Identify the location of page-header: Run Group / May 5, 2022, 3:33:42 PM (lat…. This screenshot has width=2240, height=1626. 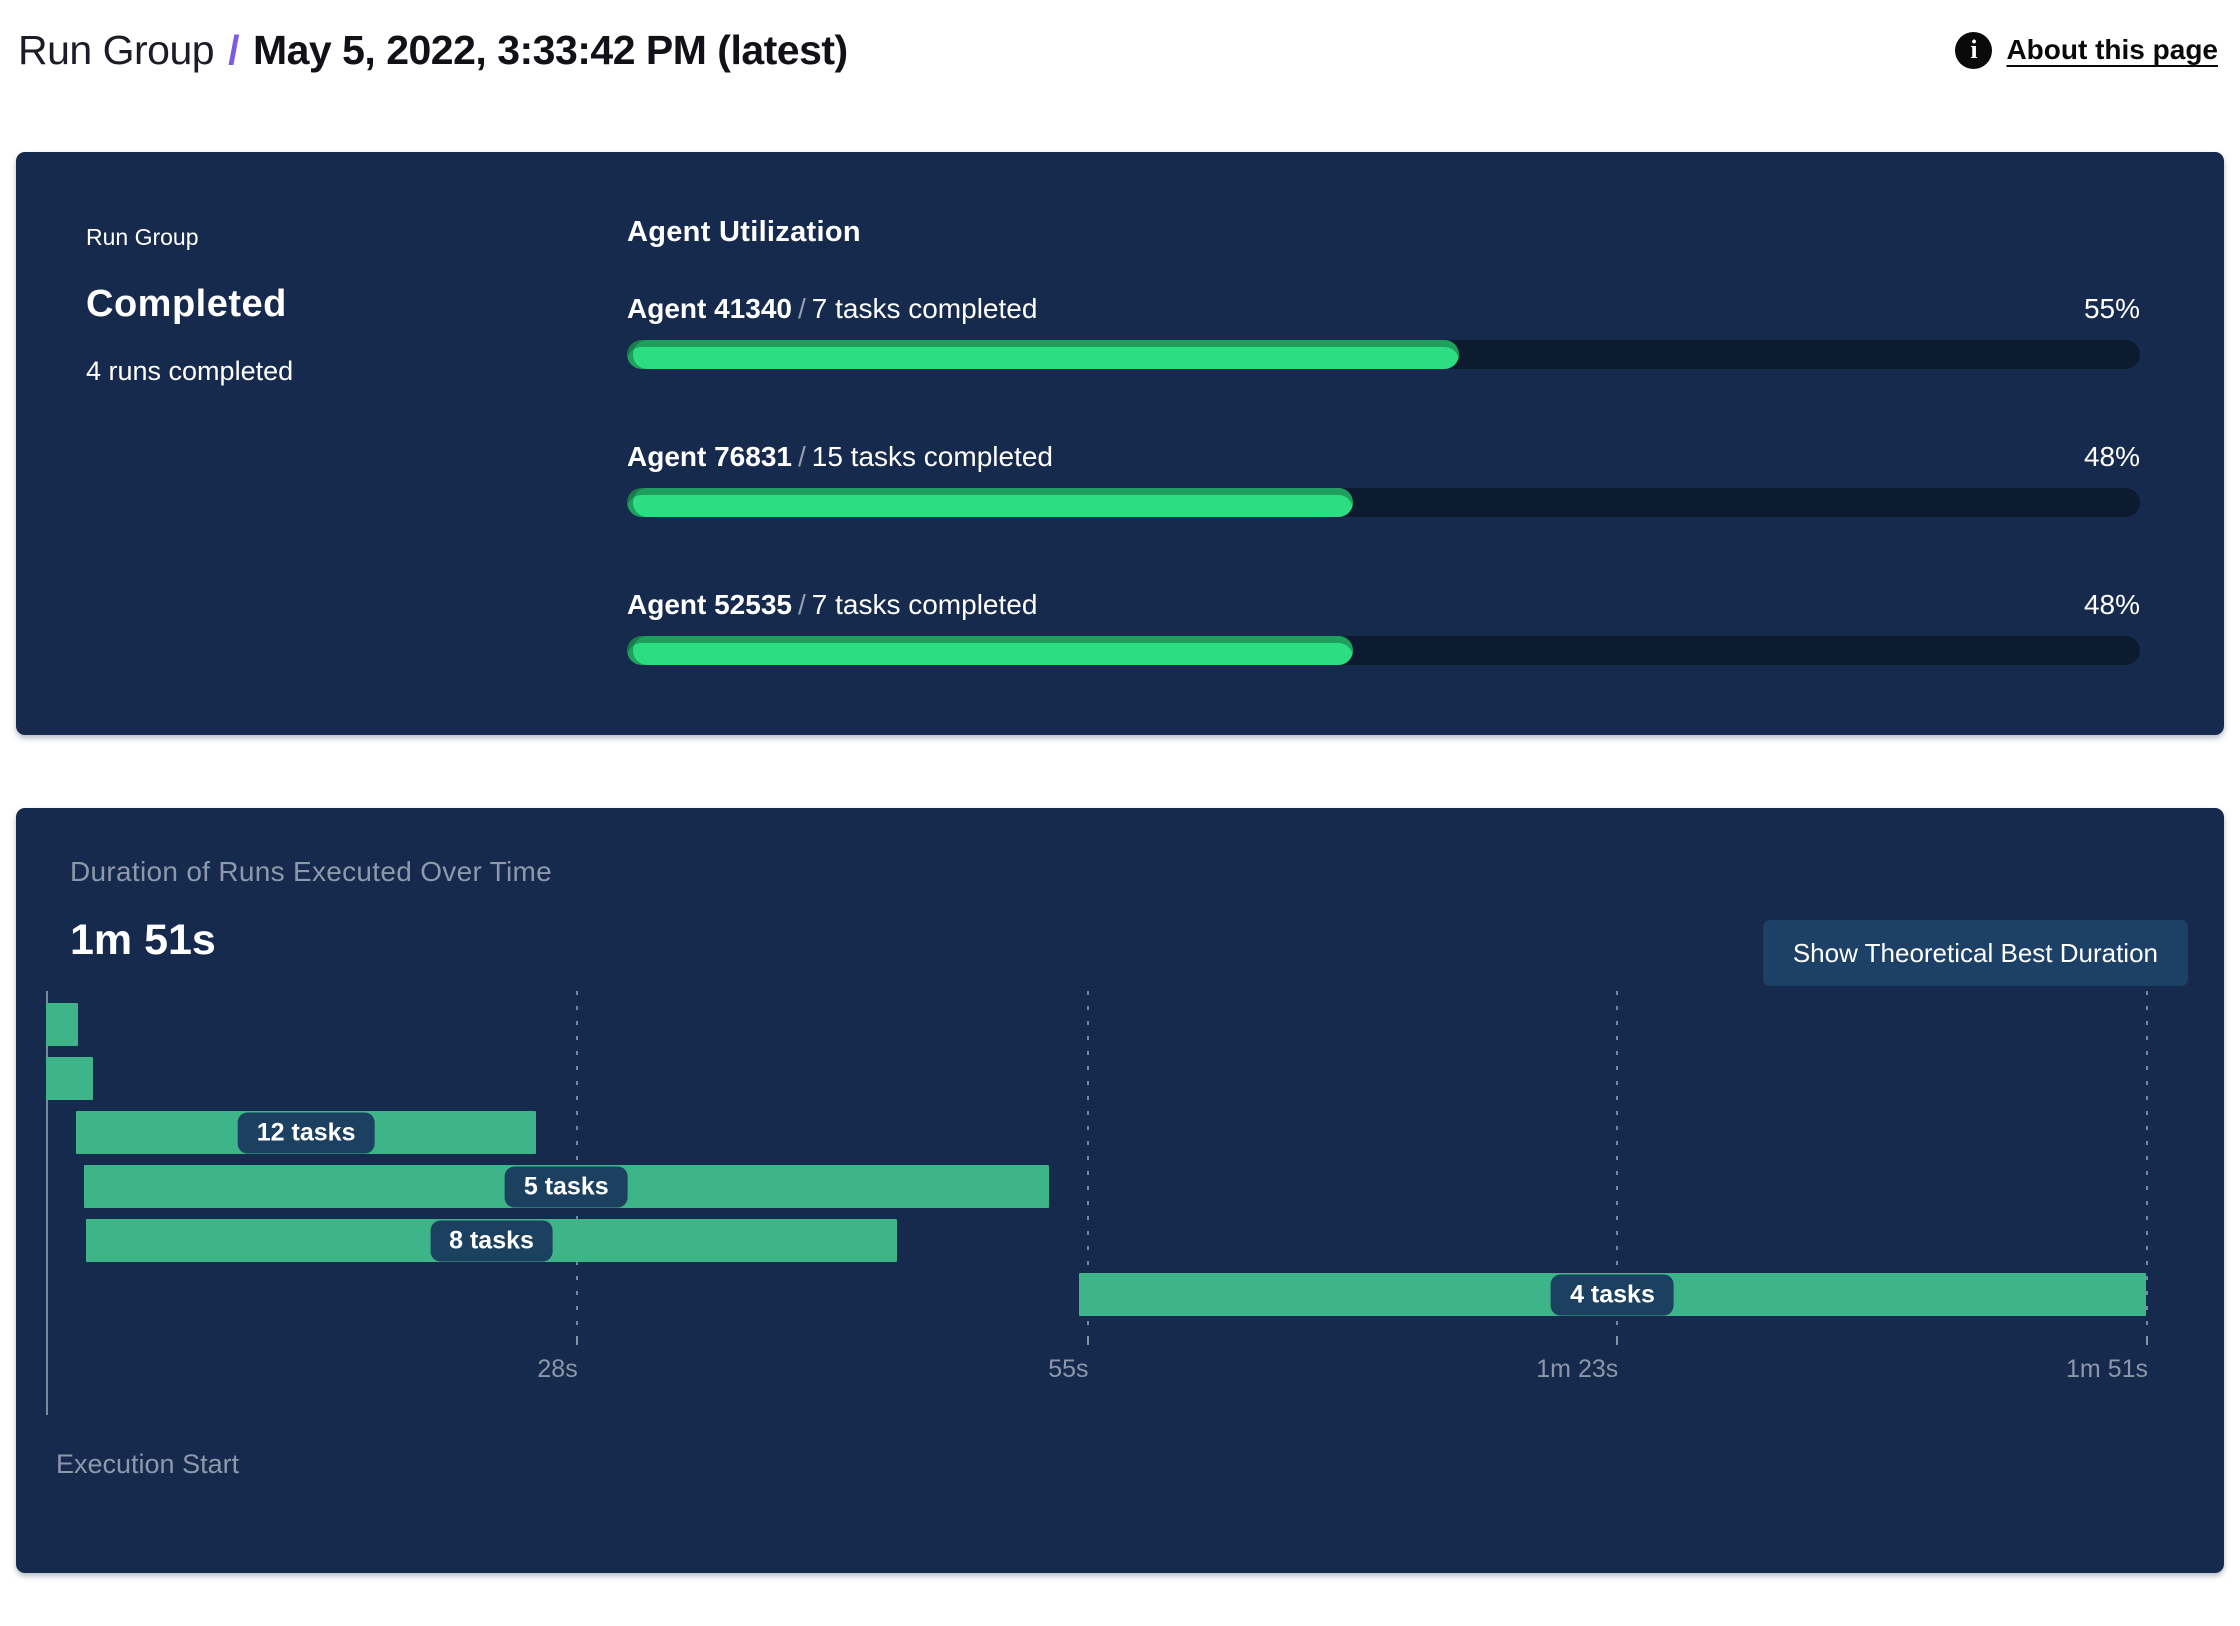
(1120, 43).